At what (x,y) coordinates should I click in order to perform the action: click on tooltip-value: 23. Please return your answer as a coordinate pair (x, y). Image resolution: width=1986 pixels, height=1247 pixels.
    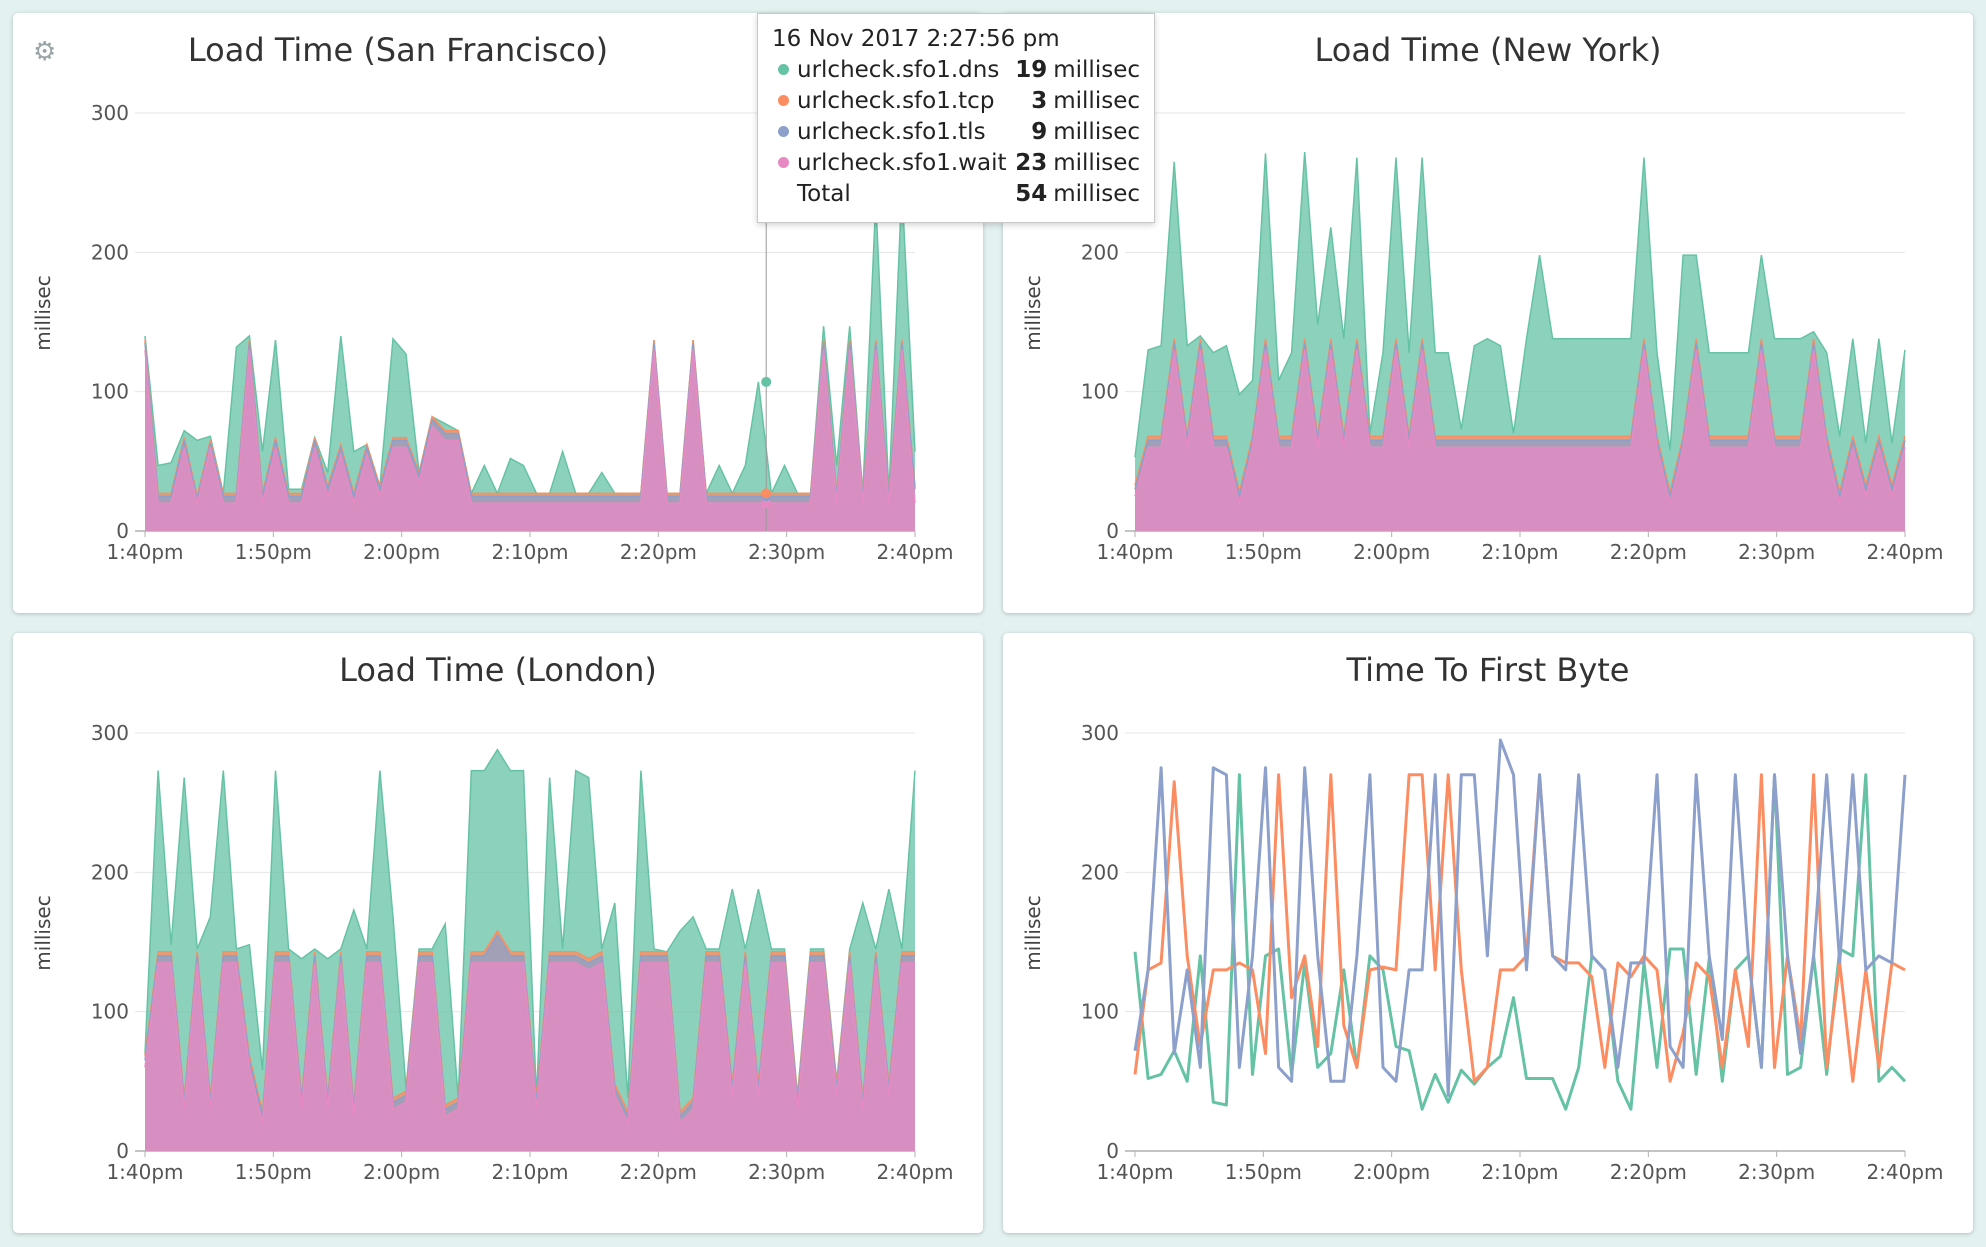
    Looking at the image, I should click on (1031, 162).